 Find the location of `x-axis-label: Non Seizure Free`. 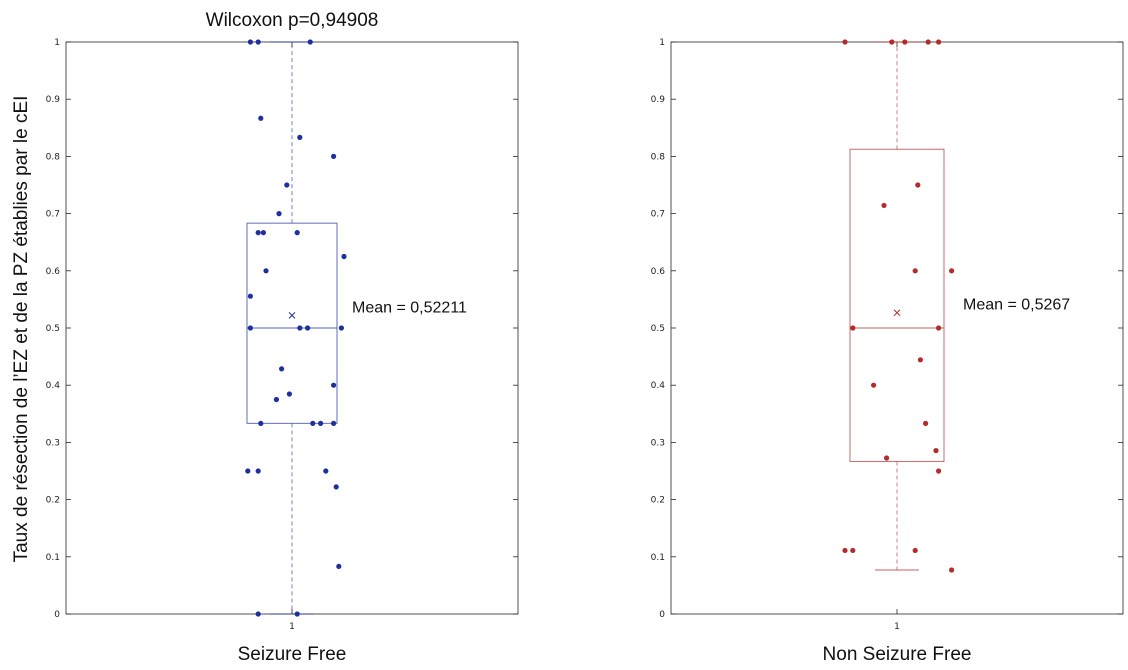

x-axis-label: Non Seizure Free is located at coordinates (897, 654).